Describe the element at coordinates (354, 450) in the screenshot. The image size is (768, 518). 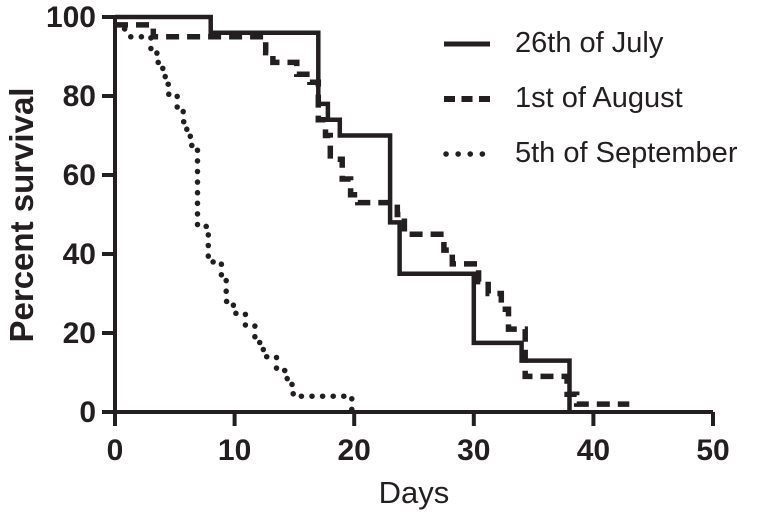
I see `x-tick-label: 20` at that location.